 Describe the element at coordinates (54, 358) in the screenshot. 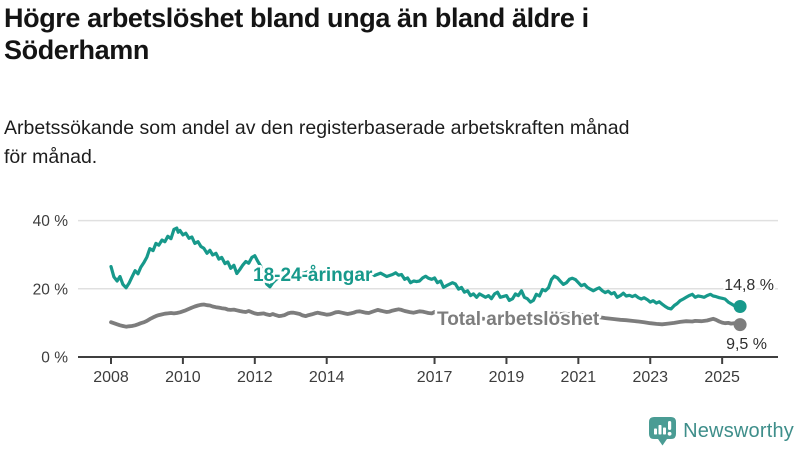

I see `y-tick-label-0: 0 %` at that location.